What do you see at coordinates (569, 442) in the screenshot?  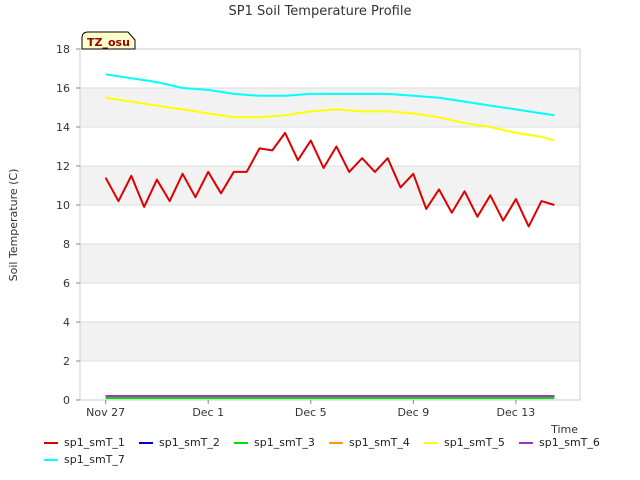 I see `legend-label: sp1_smT_6` at bounding box center [569, 442].